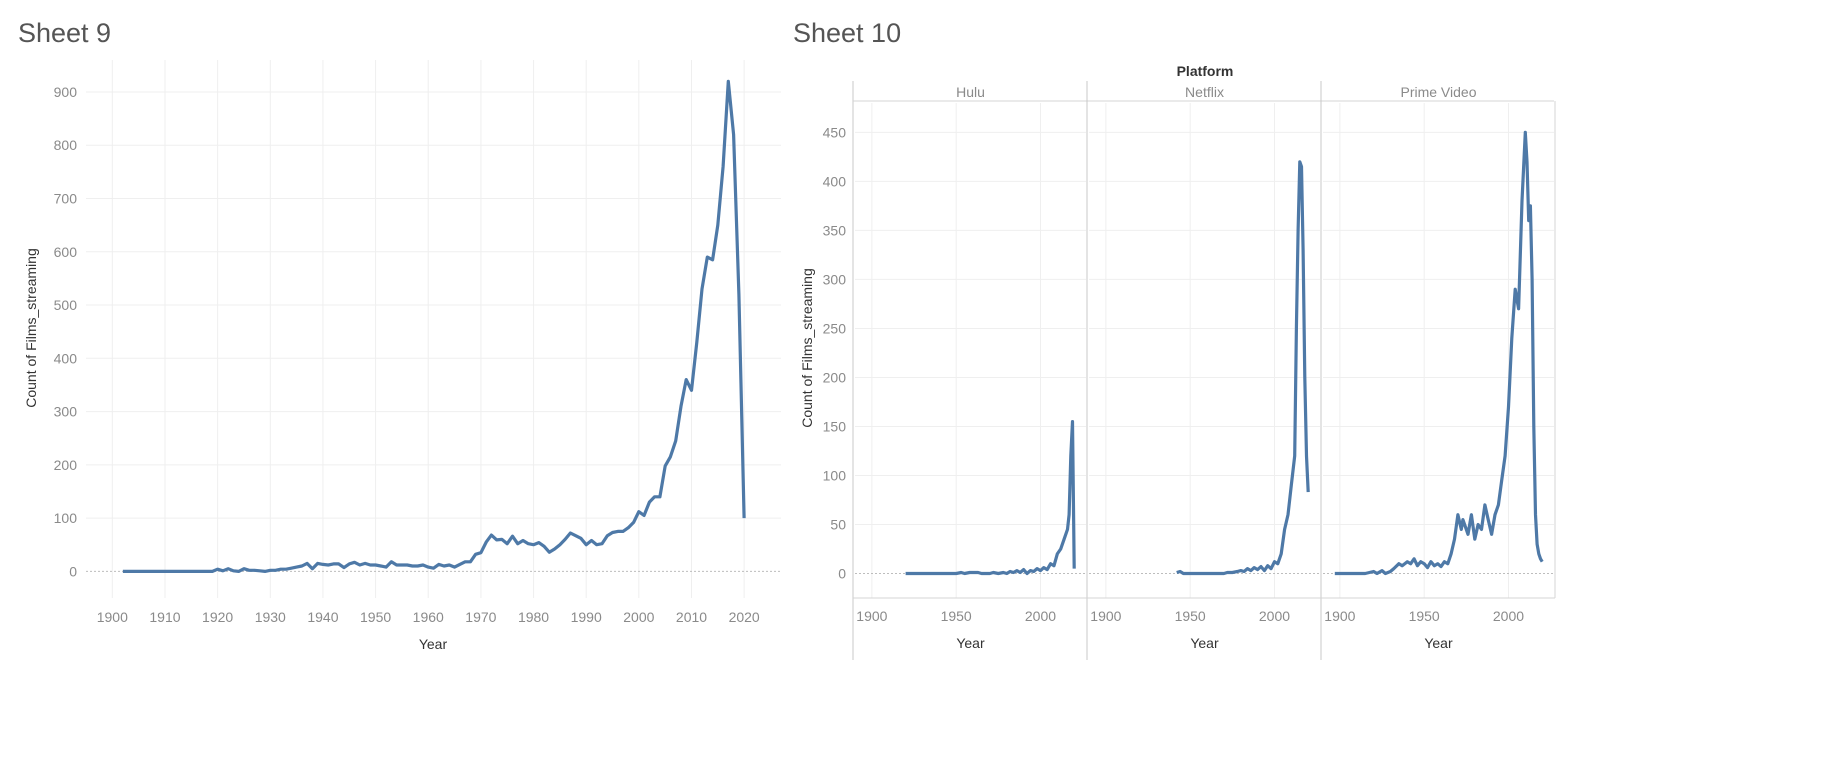  Describe the element at coordinates (66, 305) in the screenshot. I see `y-tick-label: 500` at that location.